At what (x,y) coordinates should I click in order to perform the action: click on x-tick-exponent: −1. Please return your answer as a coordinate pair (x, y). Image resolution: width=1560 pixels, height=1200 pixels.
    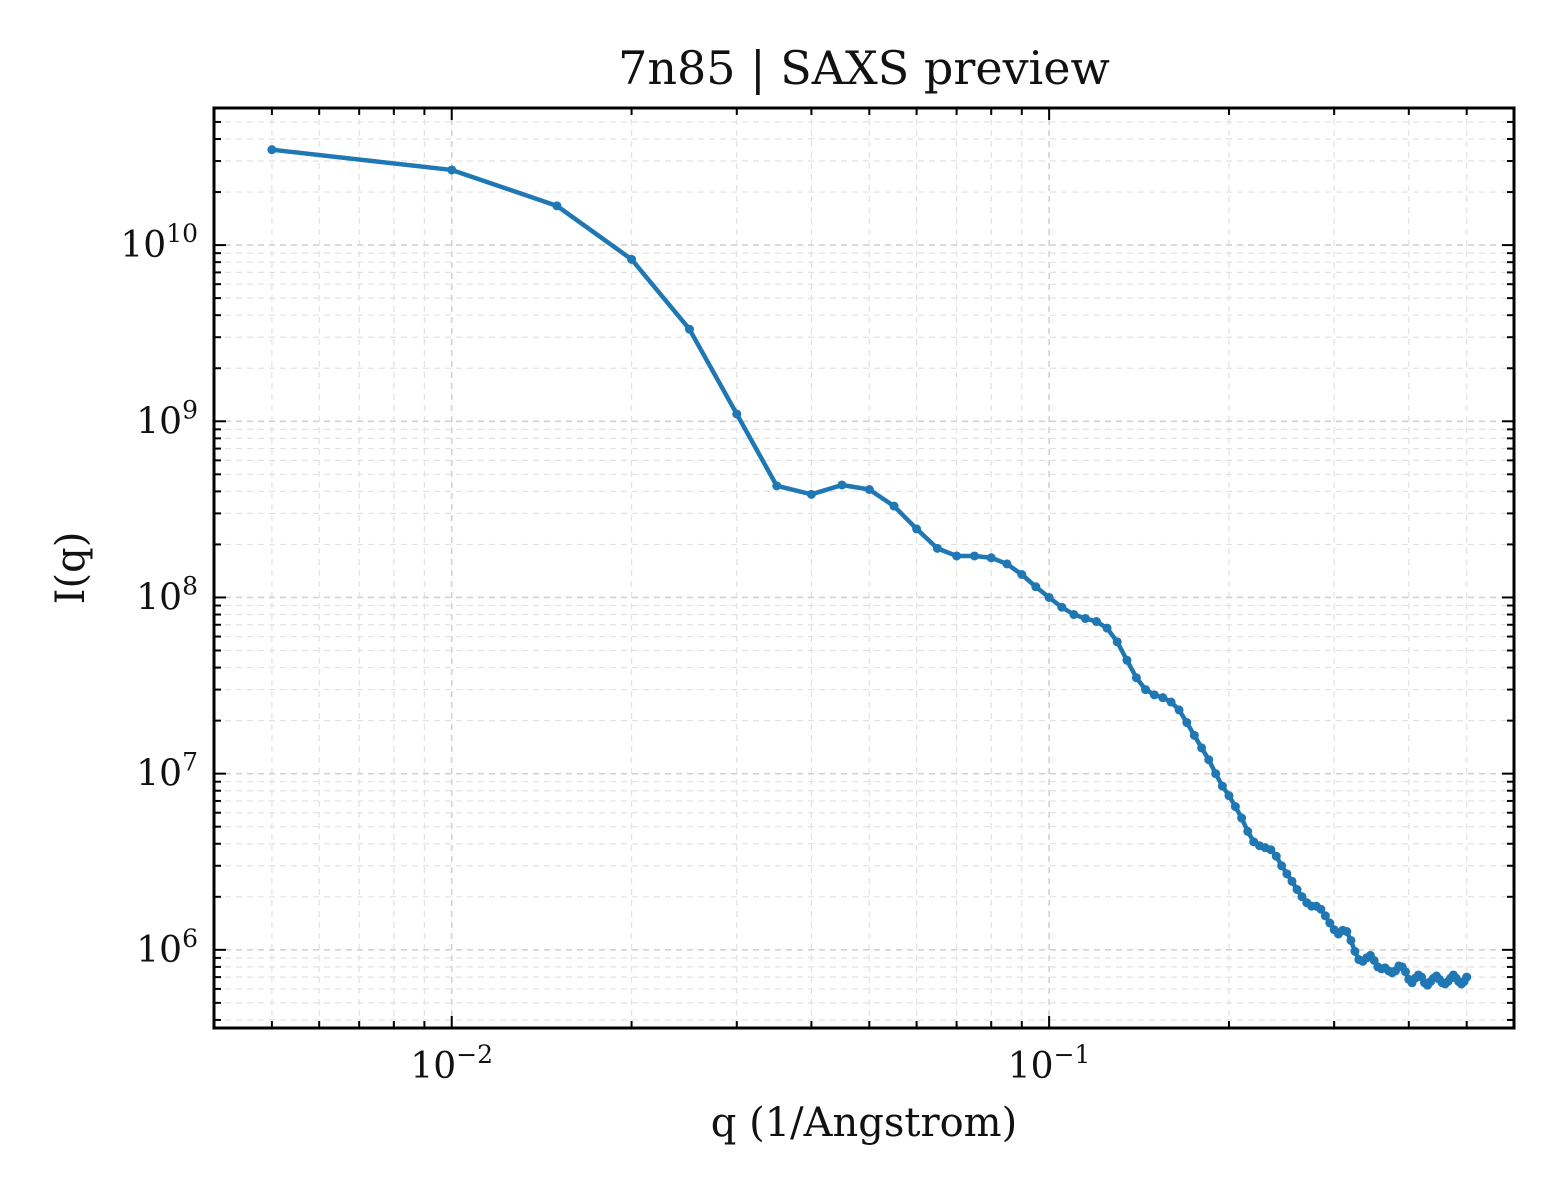
    Looking at the image, I should click on (1072, 1054).